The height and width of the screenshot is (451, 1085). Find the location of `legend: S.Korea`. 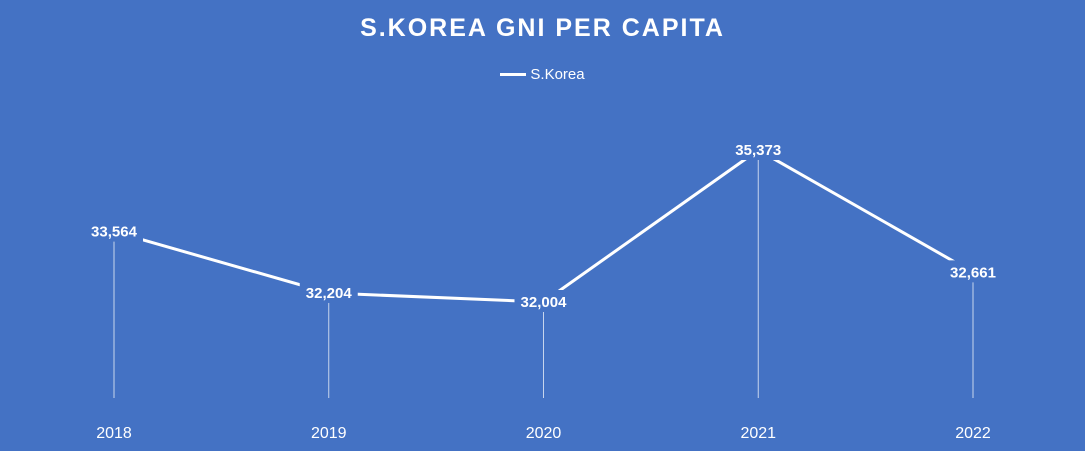

legend: S.Korea is located at coordinates (542, 74).